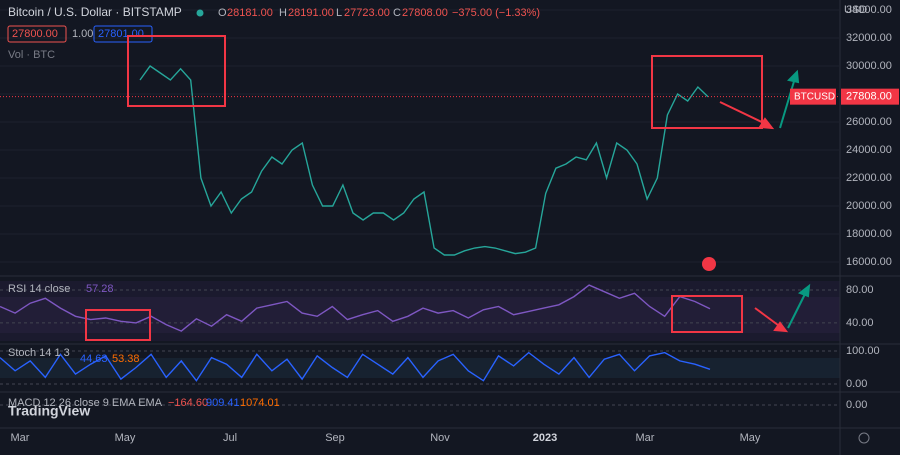  I want to click on y-tick-label: 26000.00, so click(869, 122).